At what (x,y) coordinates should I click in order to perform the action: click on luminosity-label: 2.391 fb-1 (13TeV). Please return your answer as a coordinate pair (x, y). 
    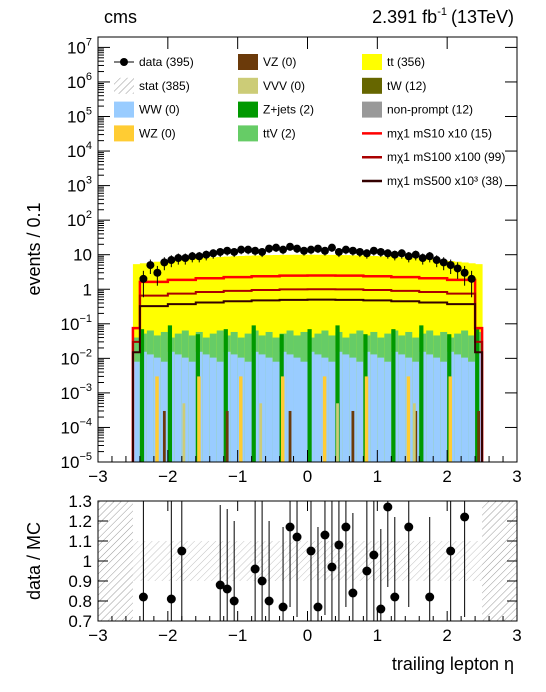
    Looking at the image, I should click on (443, 16).